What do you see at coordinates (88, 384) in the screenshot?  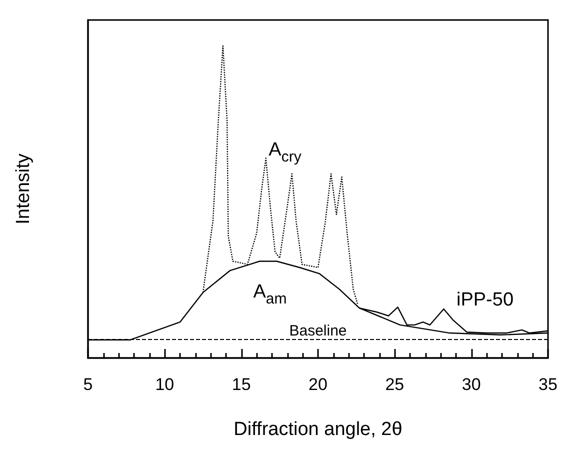 I see `x-tick-label: 5` at bounding box center [88, 384].